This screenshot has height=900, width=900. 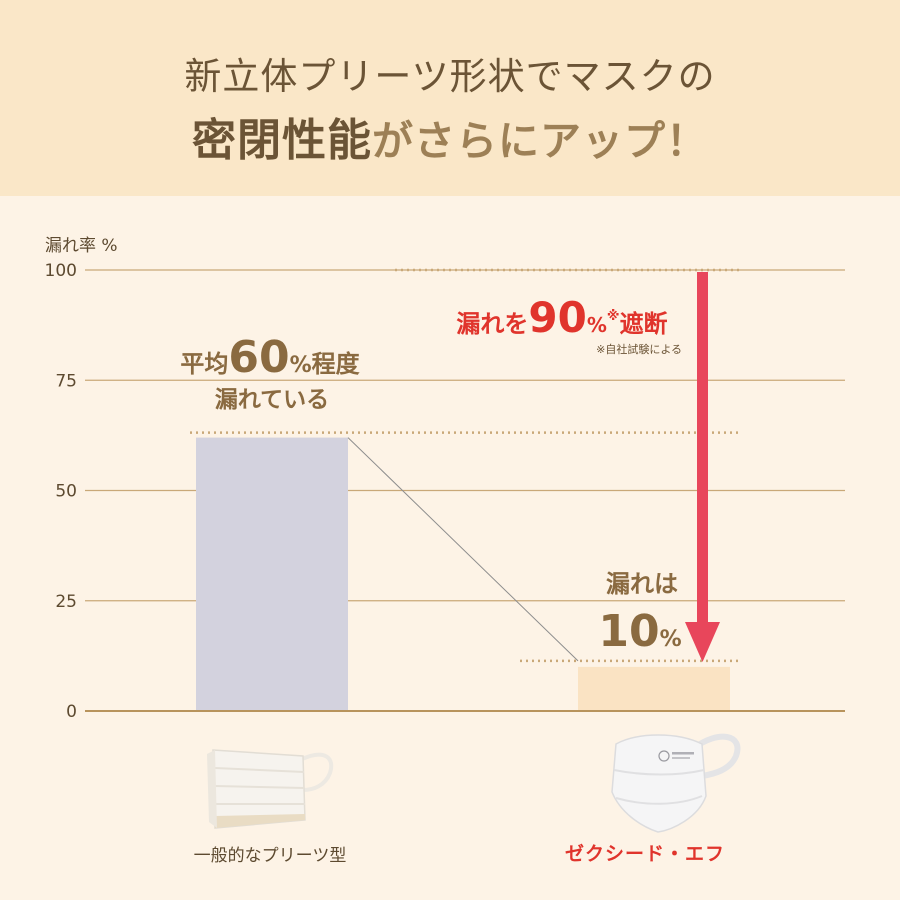 I want to click on zexeed-unit: %, so click(x=671, y=639).